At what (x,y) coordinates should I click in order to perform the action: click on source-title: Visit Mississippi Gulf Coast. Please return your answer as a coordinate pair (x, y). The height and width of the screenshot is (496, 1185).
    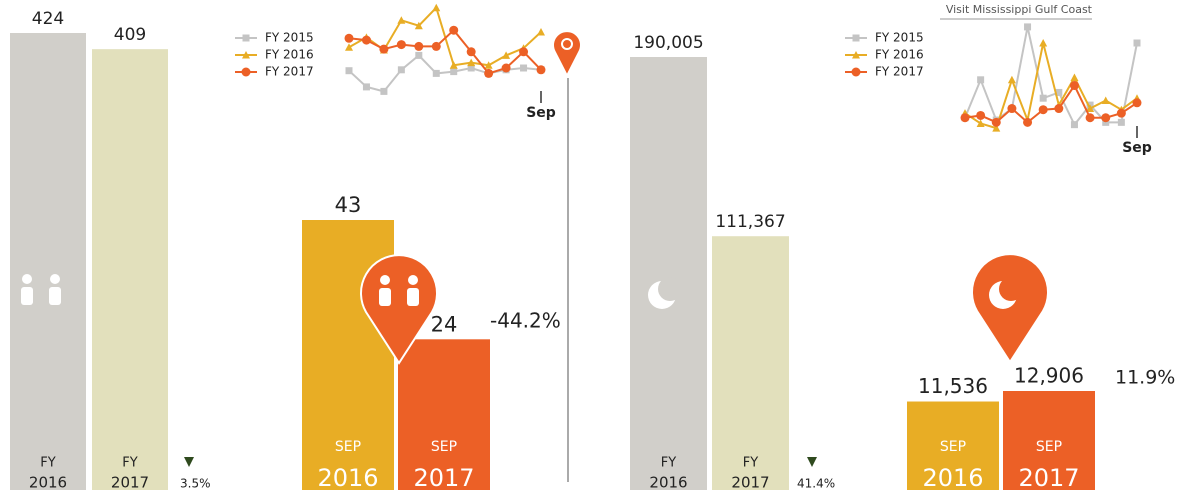
    Looking at the image, I should click on (1019, 9).